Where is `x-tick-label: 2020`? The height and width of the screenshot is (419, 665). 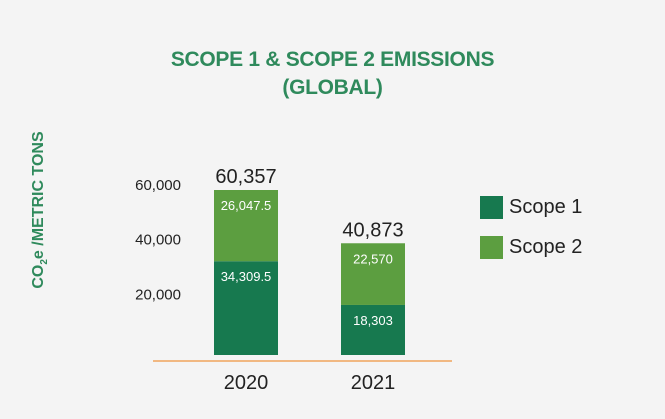 x-tick-label: 2020 is located at coordinates (246, 383).